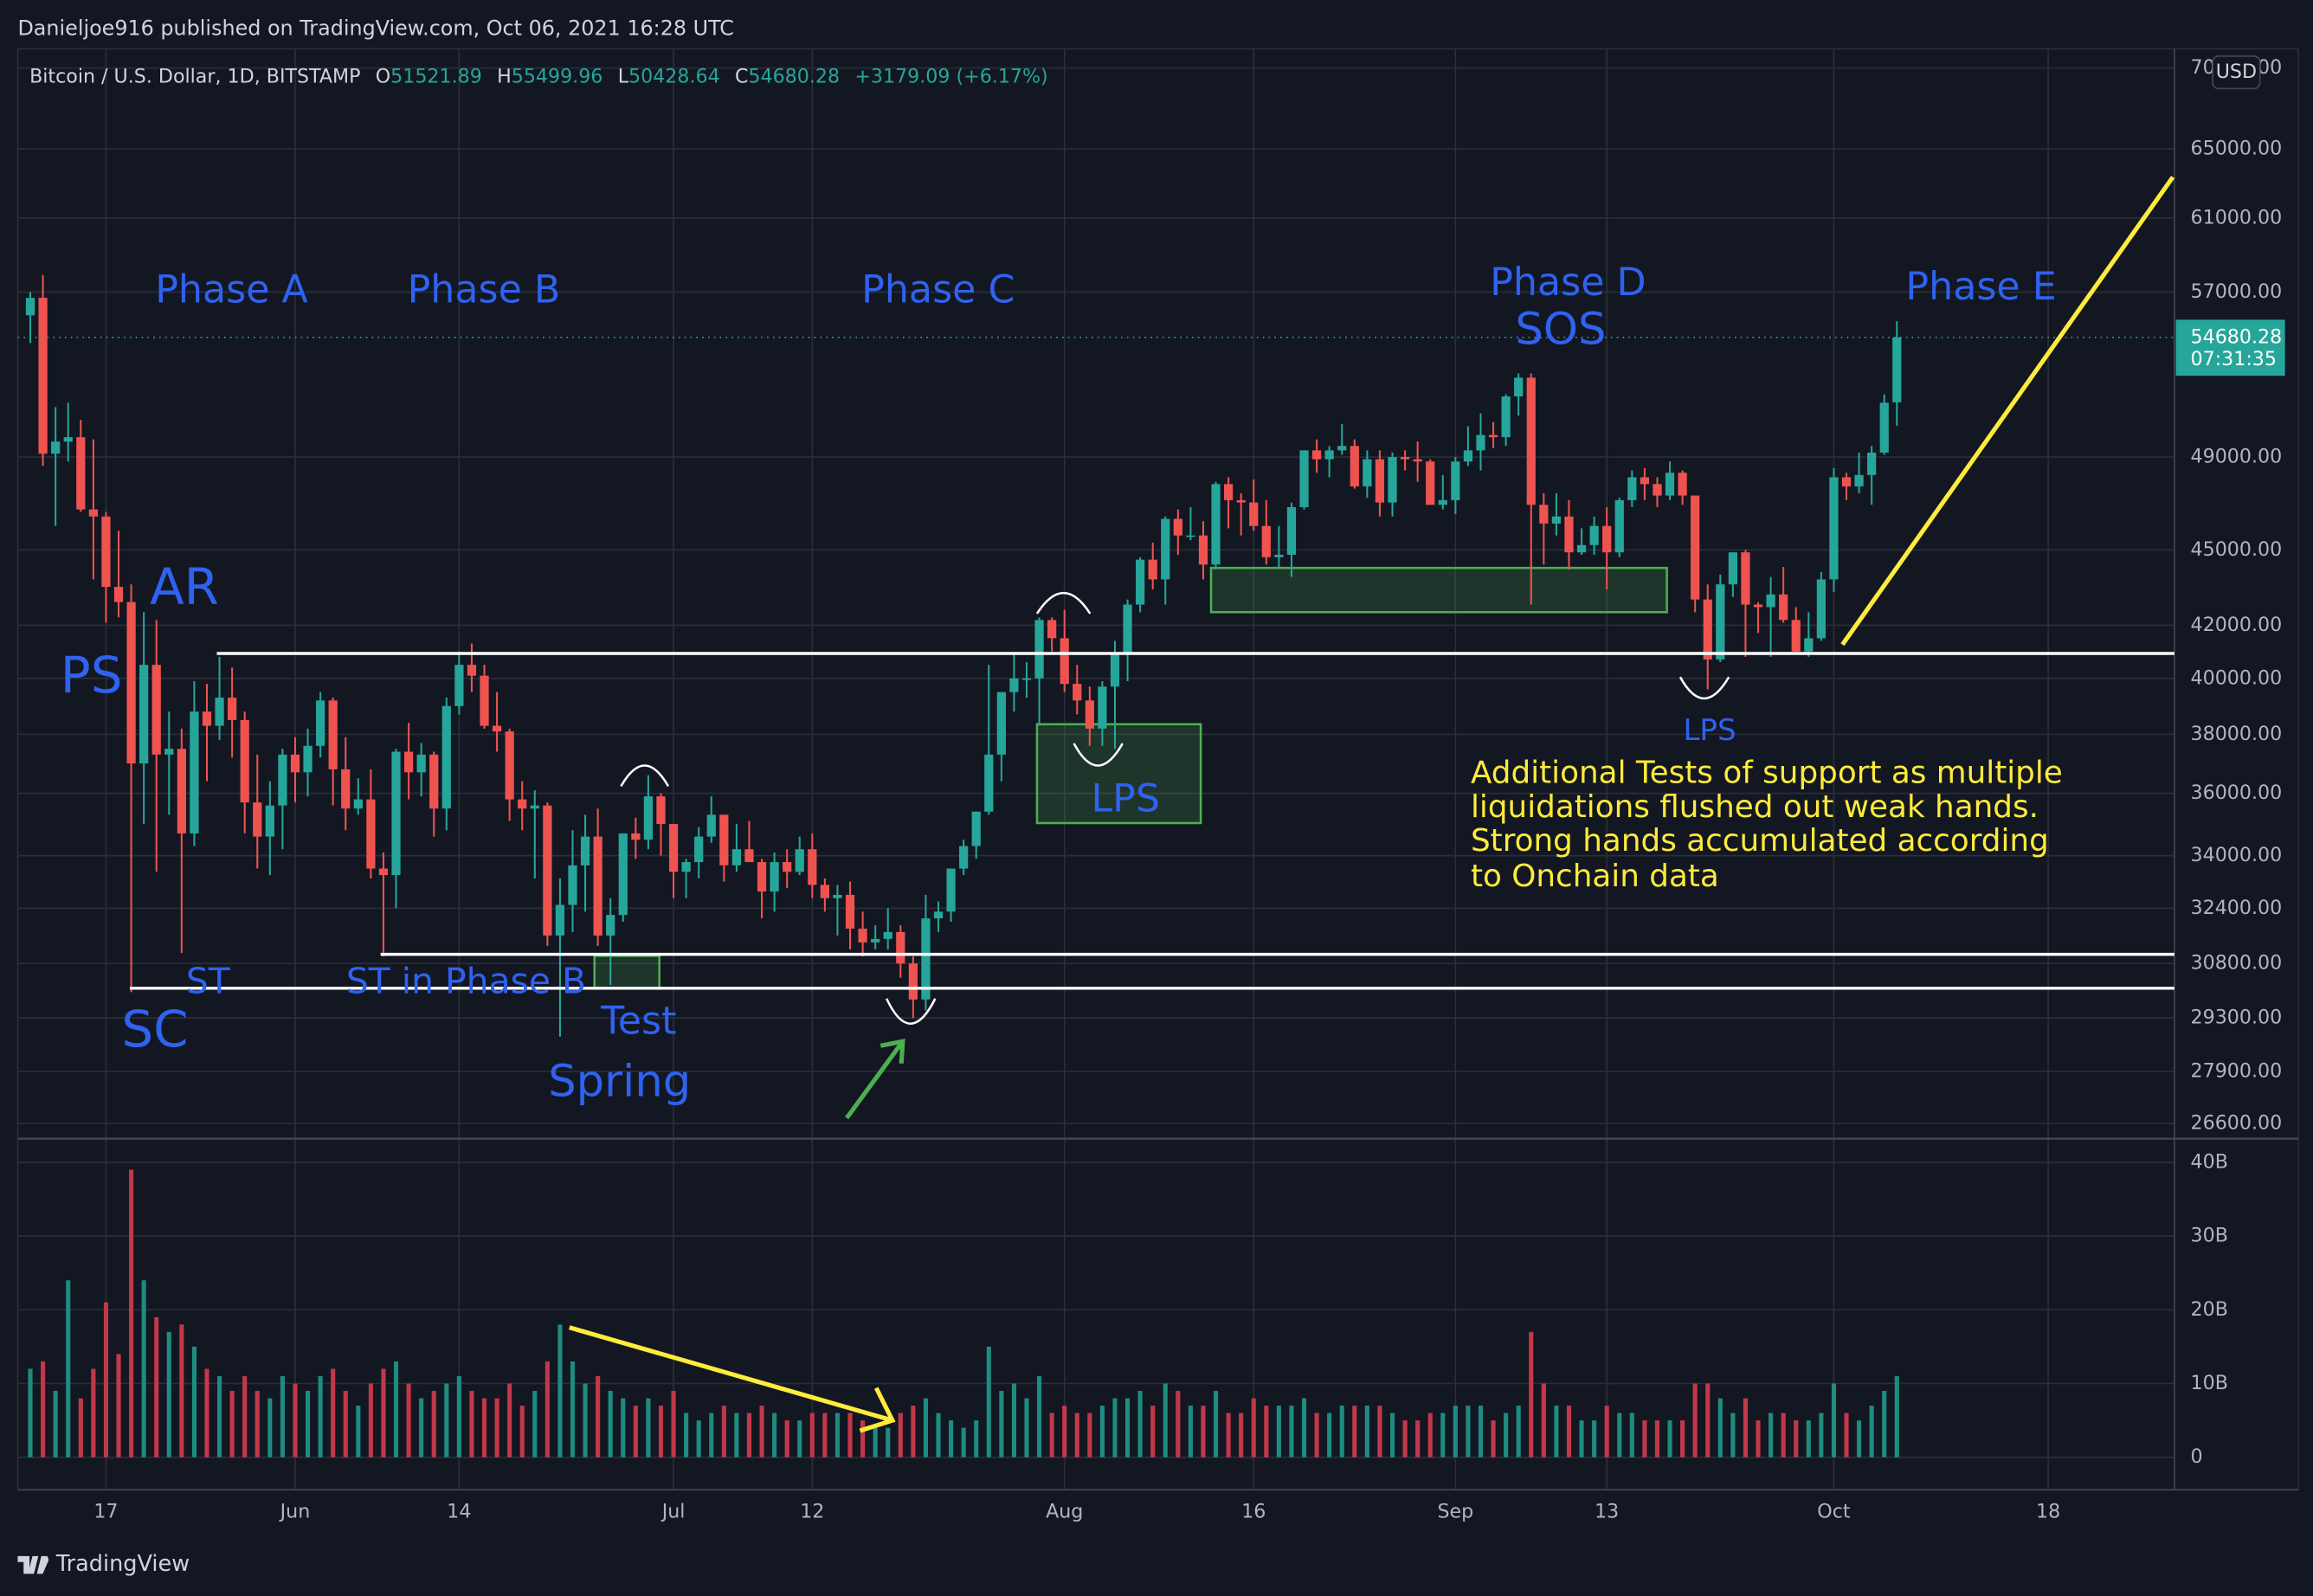 This screenshot has width=2313, height=1596. Describe the element at coordinates (208, 981) in the screenshot. I see `phase-annotation: ST` at that location.